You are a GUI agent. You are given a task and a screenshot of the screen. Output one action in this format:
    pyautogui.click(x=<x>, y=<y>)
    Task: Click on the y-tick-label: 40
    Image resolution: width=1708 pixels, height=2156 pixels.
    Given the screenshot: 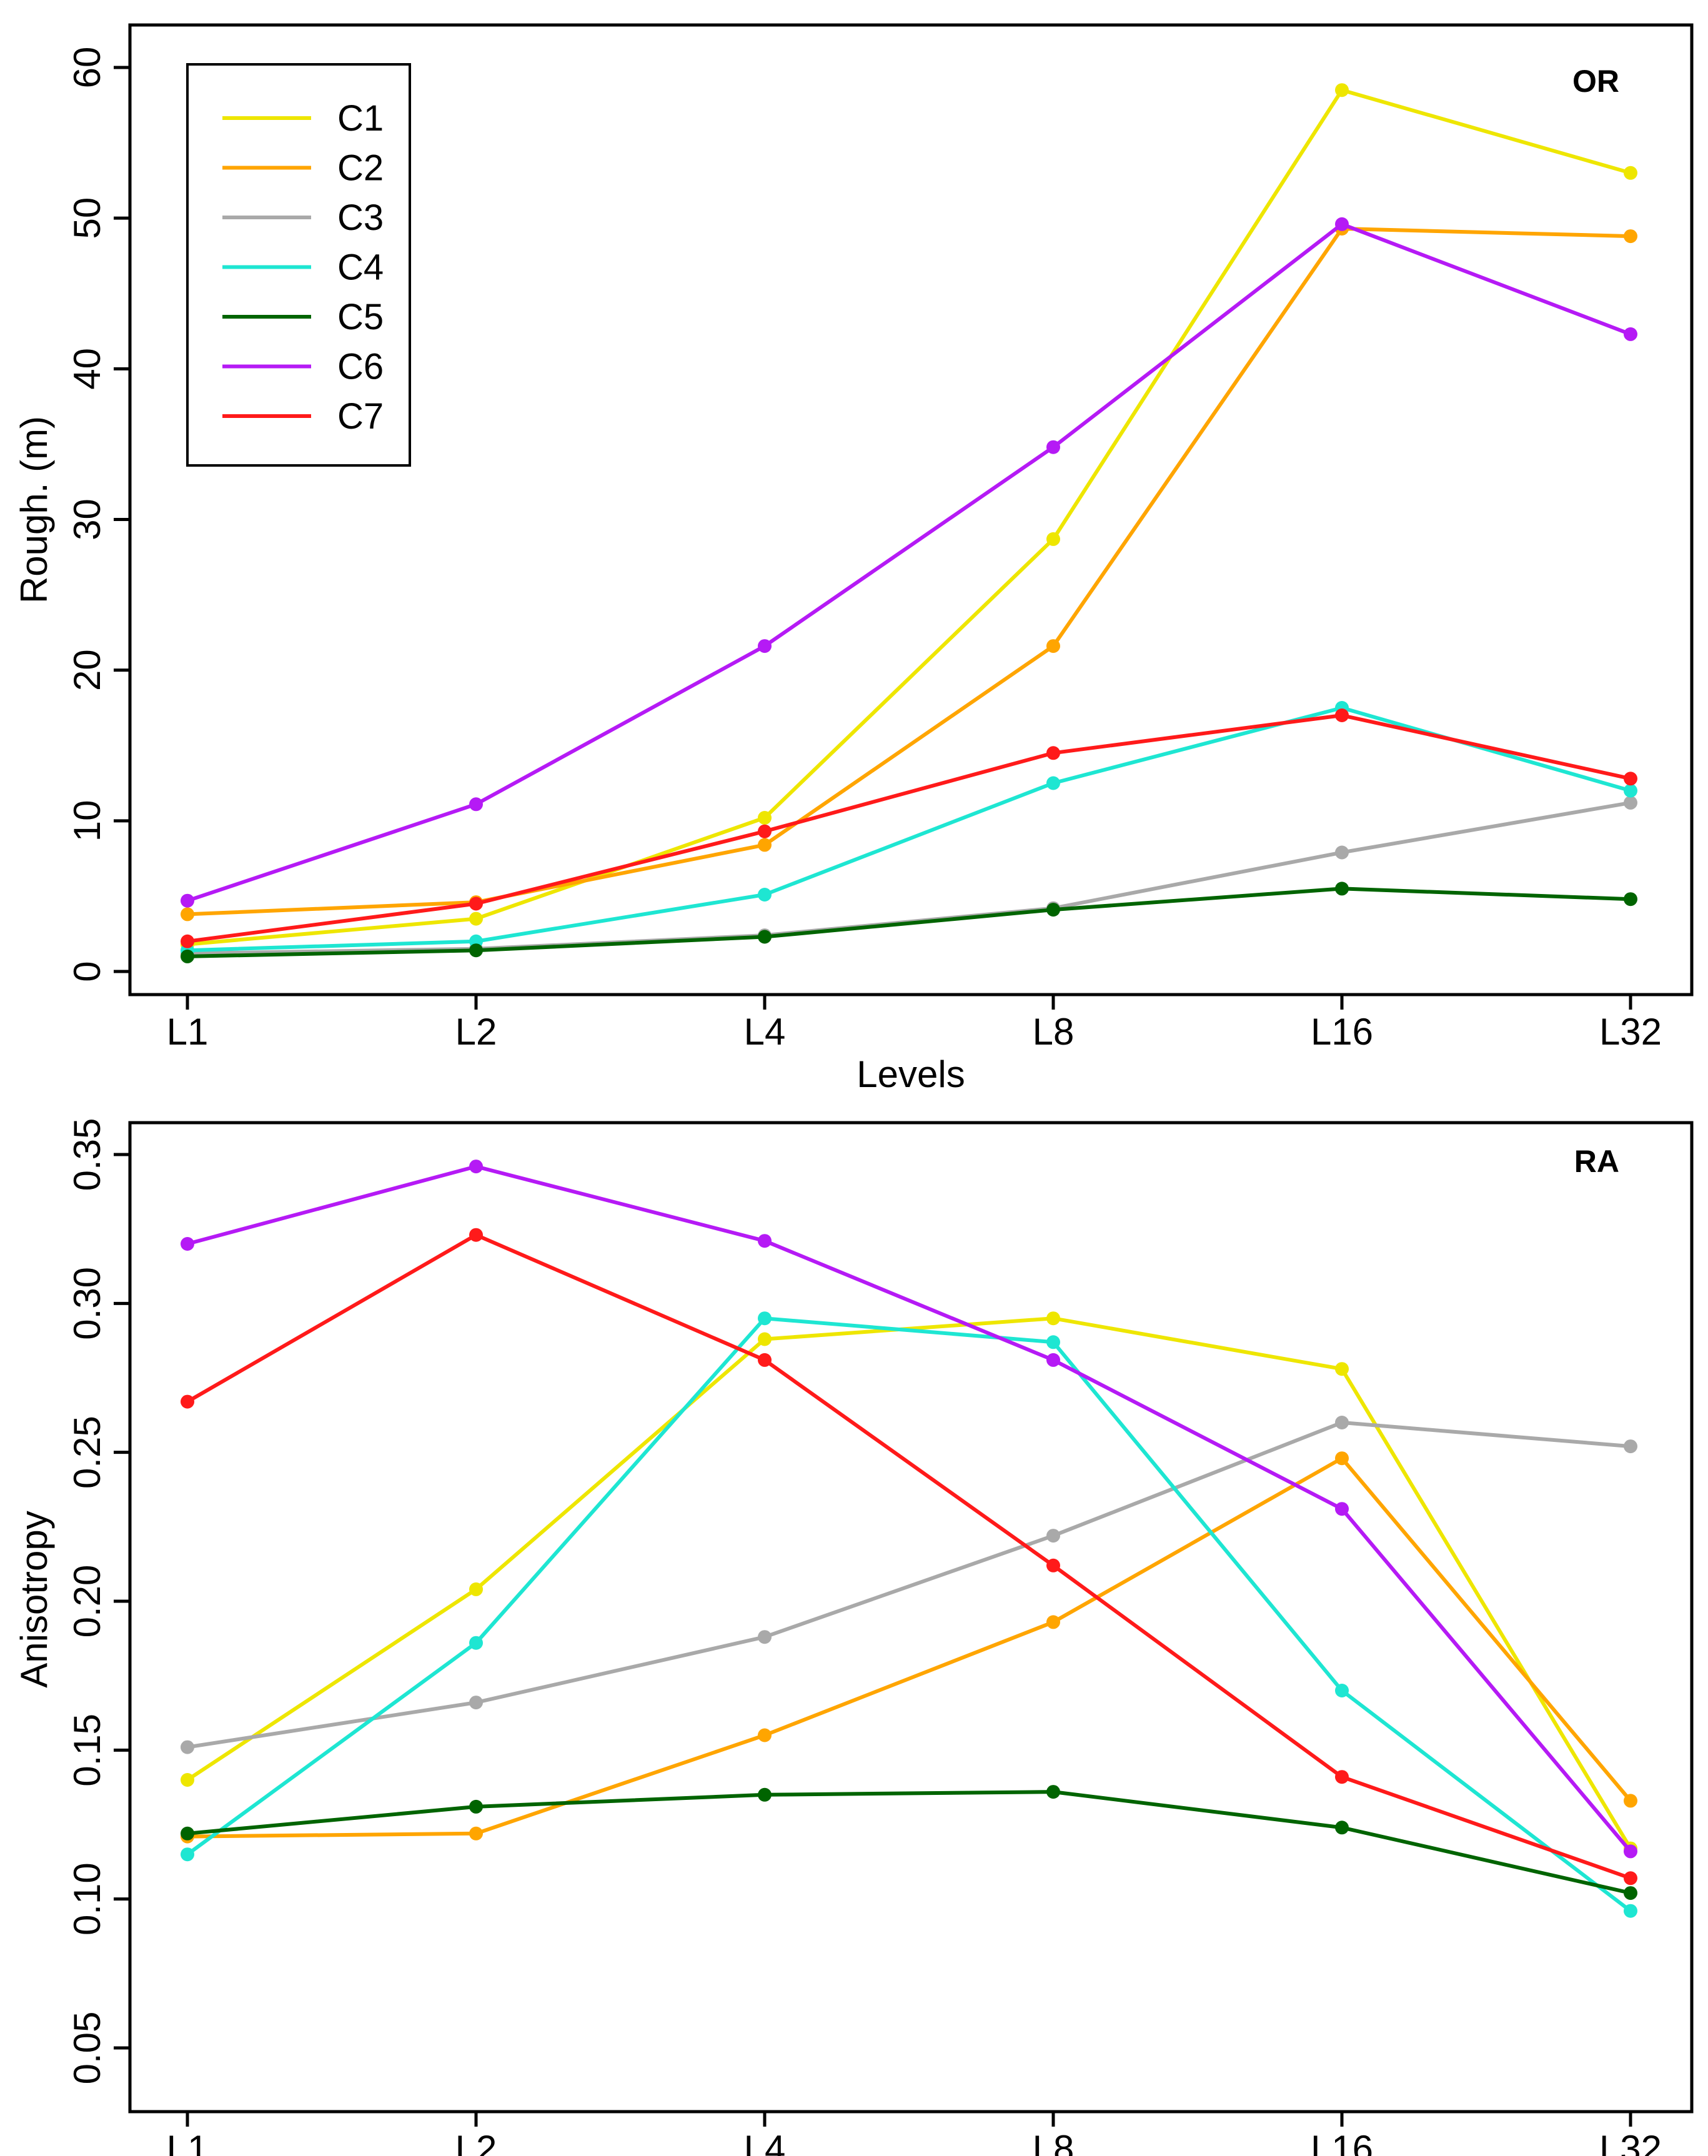 What is the action you would take?
    pyautogui.click(x=87, y=369)
    